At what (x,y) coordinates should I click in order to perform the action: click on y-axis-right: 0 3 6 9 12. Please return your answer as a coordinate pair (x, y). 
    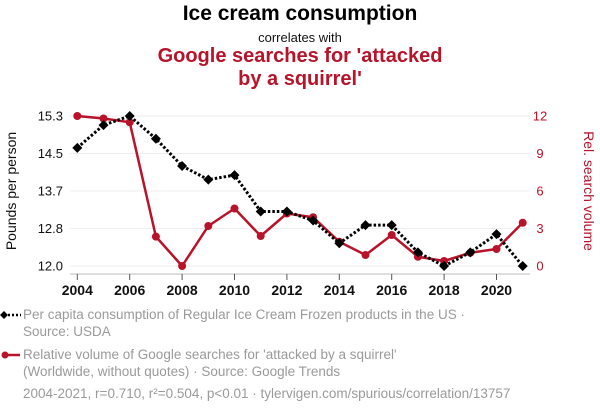
    Looking at the image, I should click on (540, 191).